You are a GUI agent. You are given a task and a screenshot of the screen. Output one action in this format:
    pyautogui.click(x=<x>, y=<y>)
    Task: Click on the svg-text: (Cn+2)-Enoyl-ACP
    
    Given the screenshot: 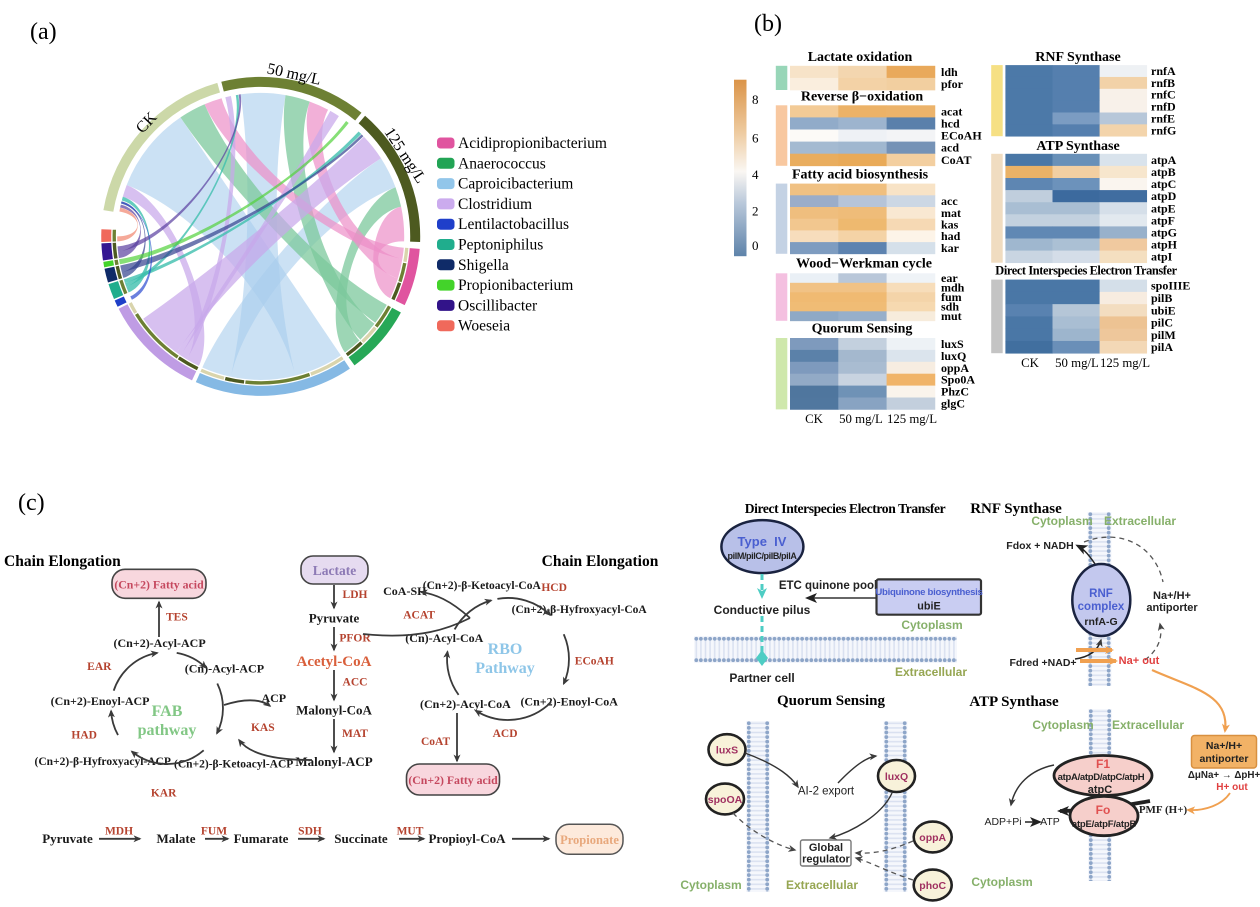 What is the action you would take?
    pyautogui.click(x=100, y=701)
    